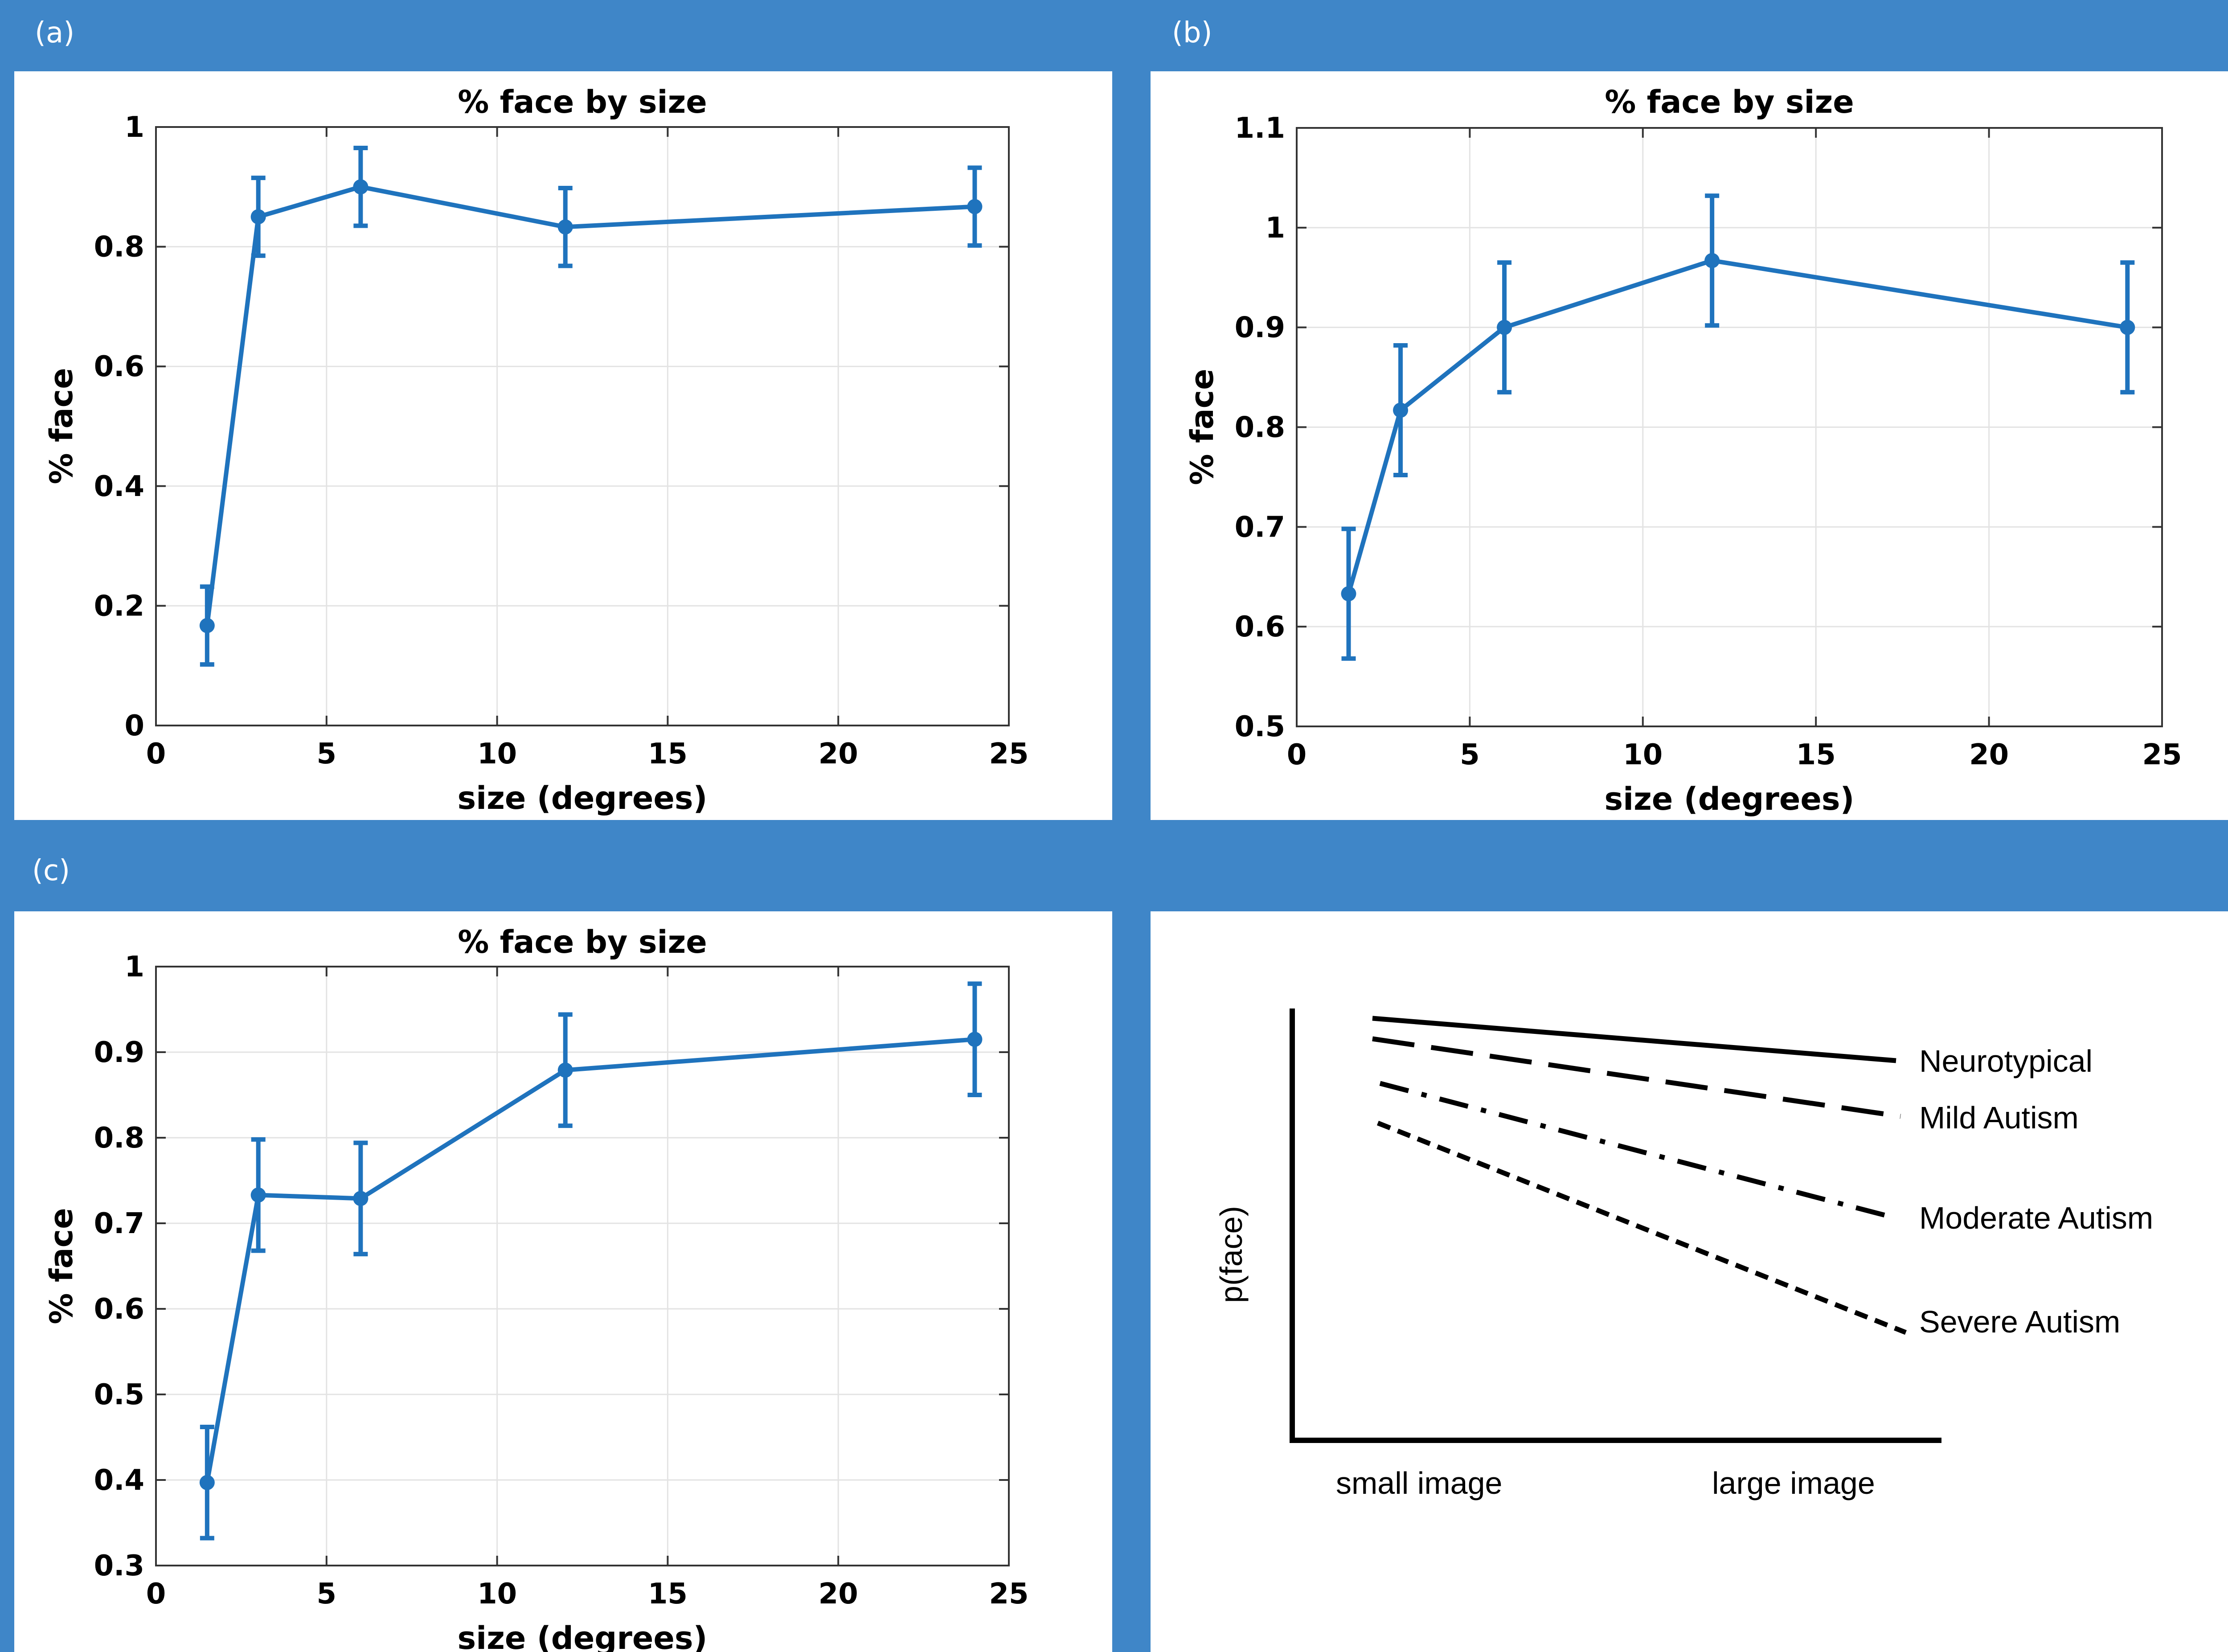 The width and height of the screenshot is (2228, 1652). Describe the element at coordinates (2019, 1321) in the screenshot. I see `label-severe-autism: Severe Autism` at that location.